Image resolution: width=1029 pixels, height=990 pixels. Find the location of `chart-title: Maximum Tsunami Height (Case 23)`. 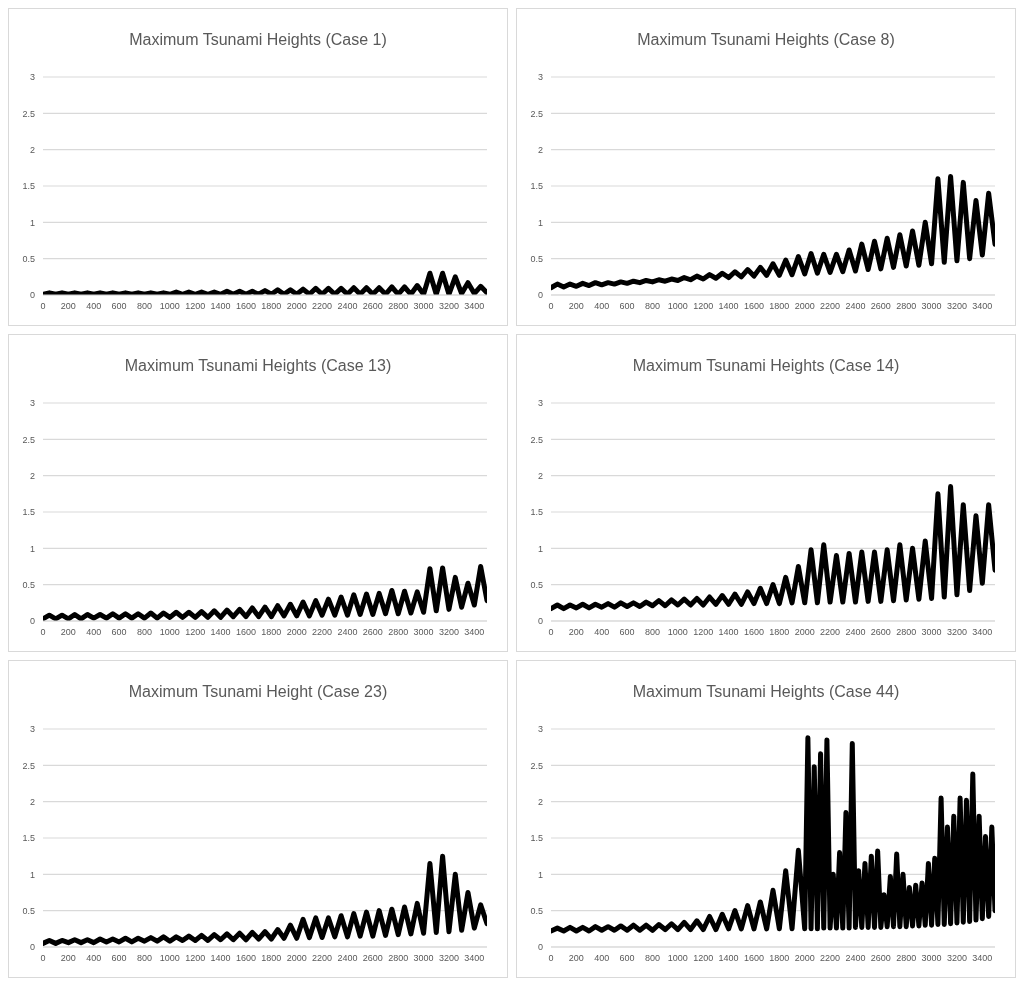

chart-title: Maximum Tsunami Height (Case 23) is located at coordinates (258, 692).